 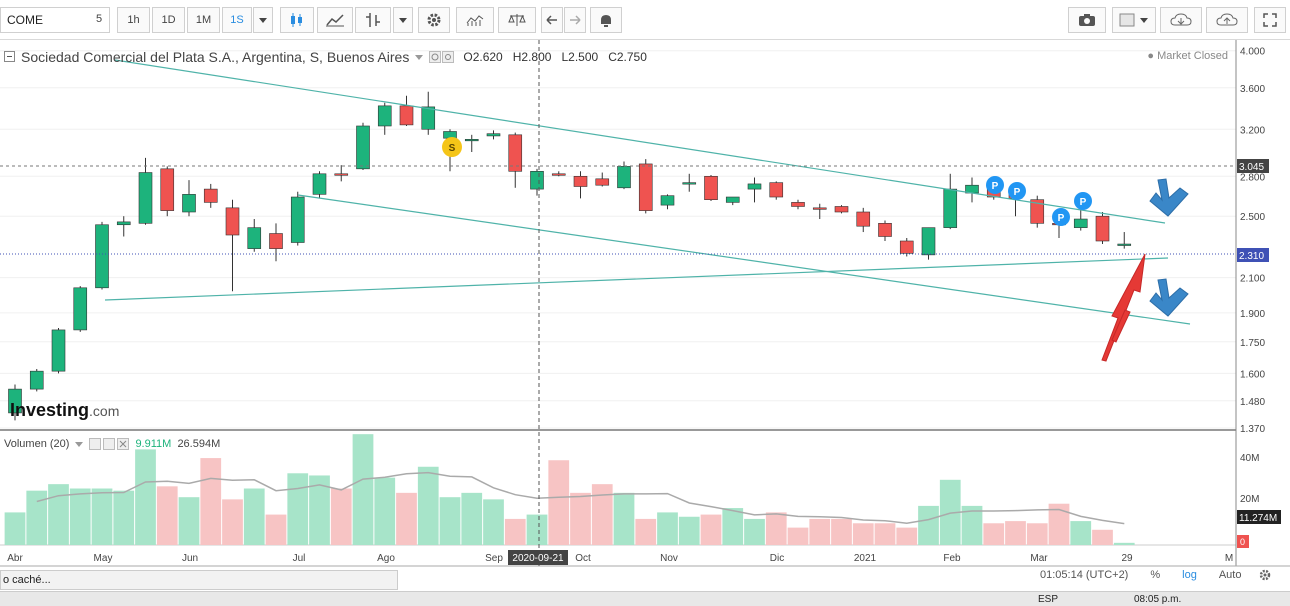 I want to click on cloud-upload-icon, so click(x=1227, y=20).